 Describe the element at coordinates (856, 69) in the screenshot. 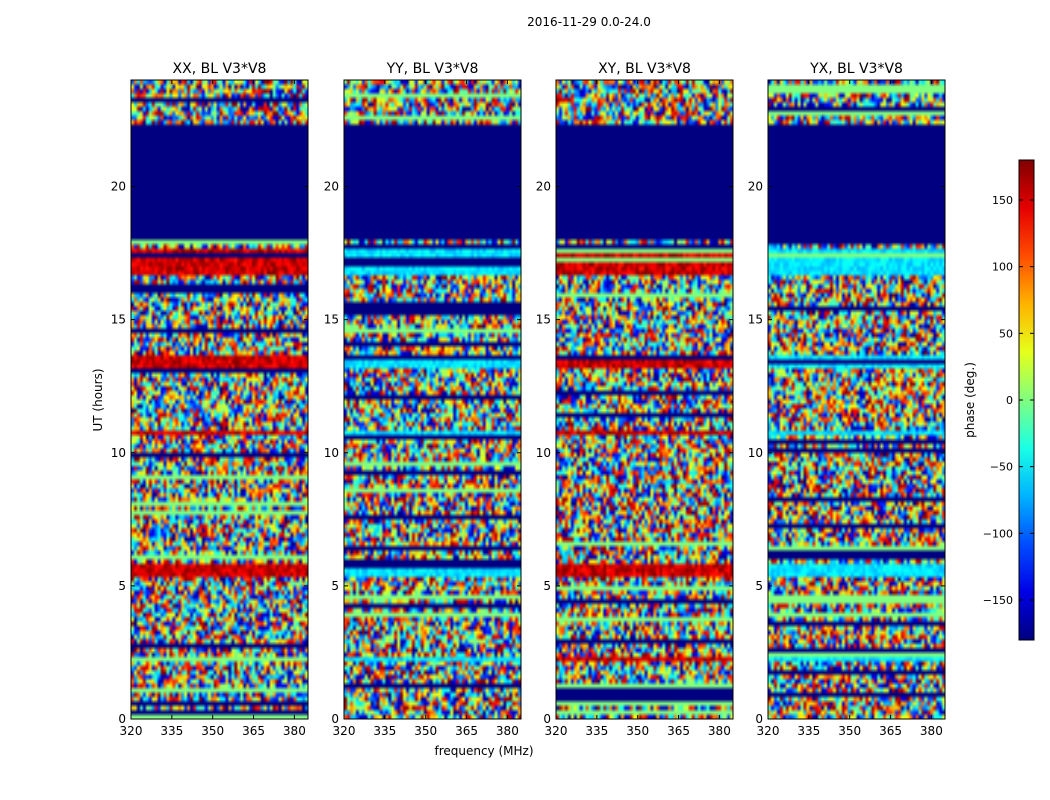

I see `panel-title: YX, BL V3*V8` at that location.